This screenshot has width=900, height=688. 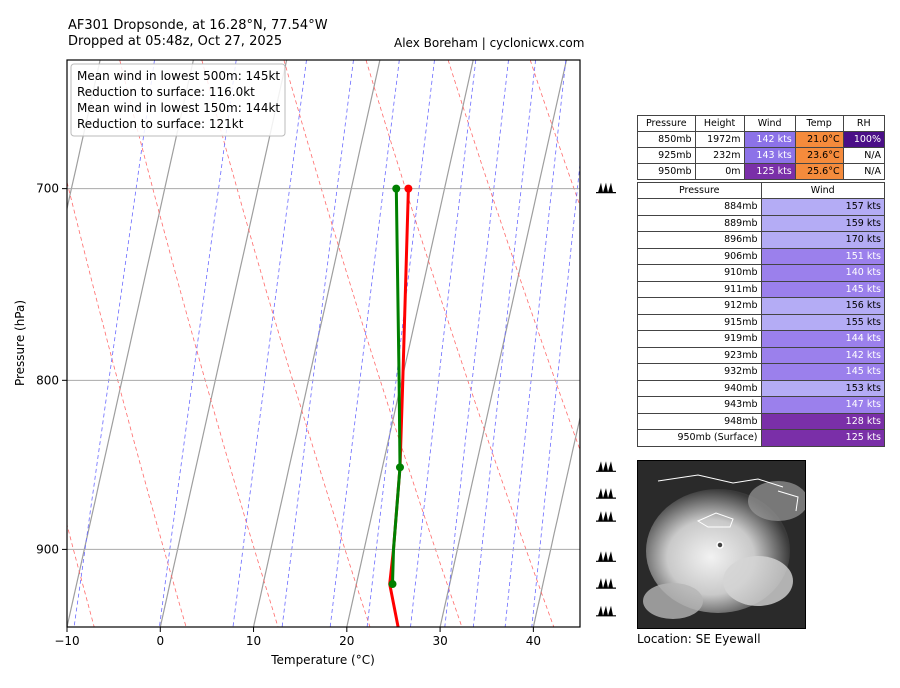 I want to click on level-pressure: 923mb, so click(x=699, y=355).